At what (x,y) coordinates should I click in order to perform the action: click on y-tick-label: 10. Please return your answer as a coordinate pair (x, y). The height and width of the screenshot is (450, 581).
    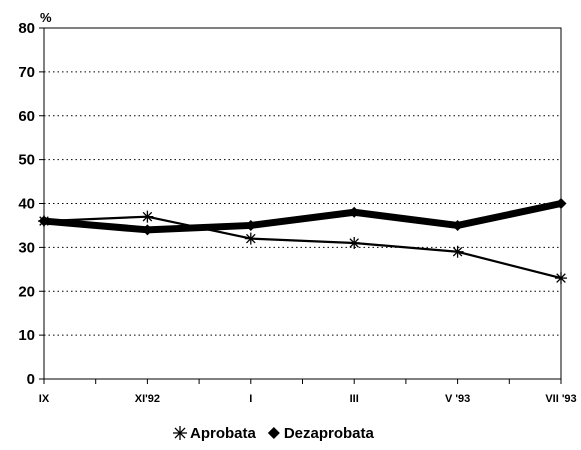
    Looking at the image, I should click on (26, 335).